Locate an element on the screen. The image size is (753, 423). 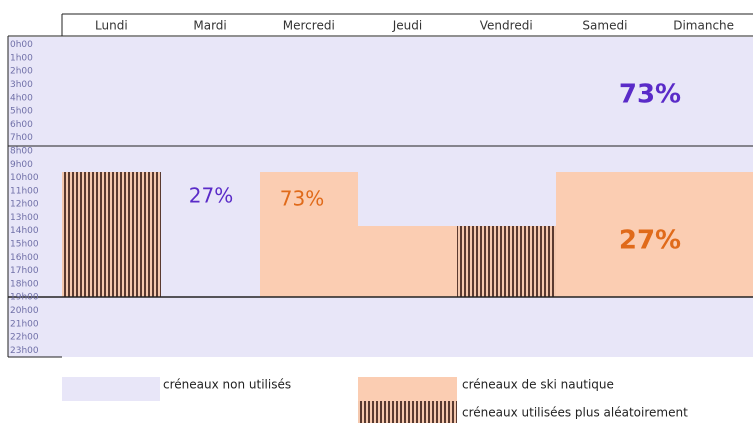
hour-label: 5h00 is located at coordinates (21, 112).